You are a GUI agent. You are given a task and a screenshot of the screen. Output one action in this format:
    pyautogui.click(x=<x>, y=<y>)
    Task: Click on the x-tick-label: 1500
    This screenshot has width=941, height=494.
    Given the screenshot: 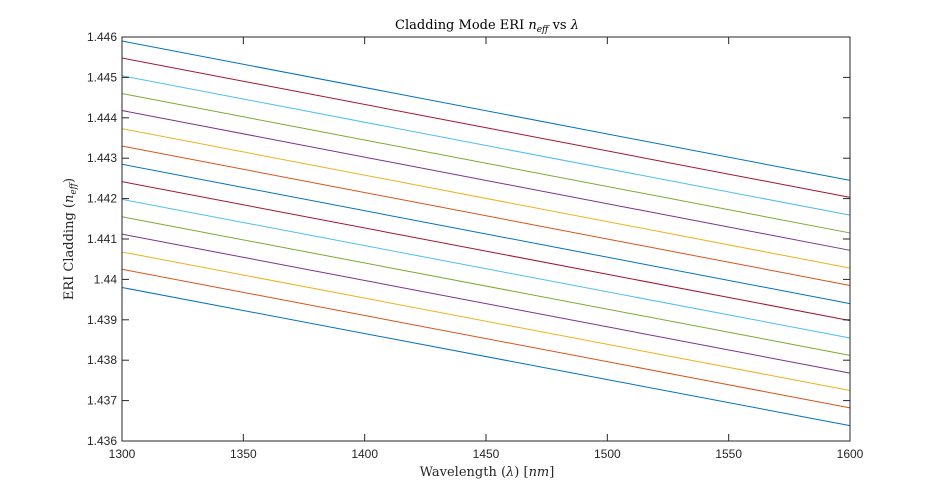 What is the action you would take?
    pyautogui.click(x=607, y=454)
    